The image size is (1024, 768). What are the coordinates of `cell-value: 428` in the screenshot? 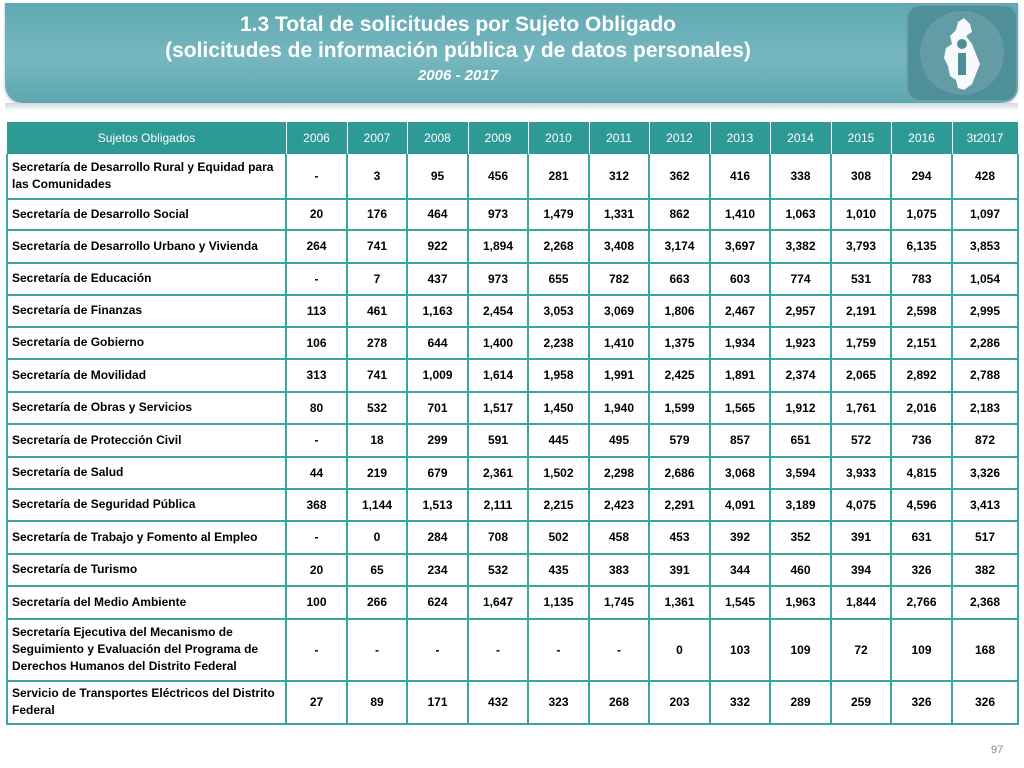 It's located at (985, 177).